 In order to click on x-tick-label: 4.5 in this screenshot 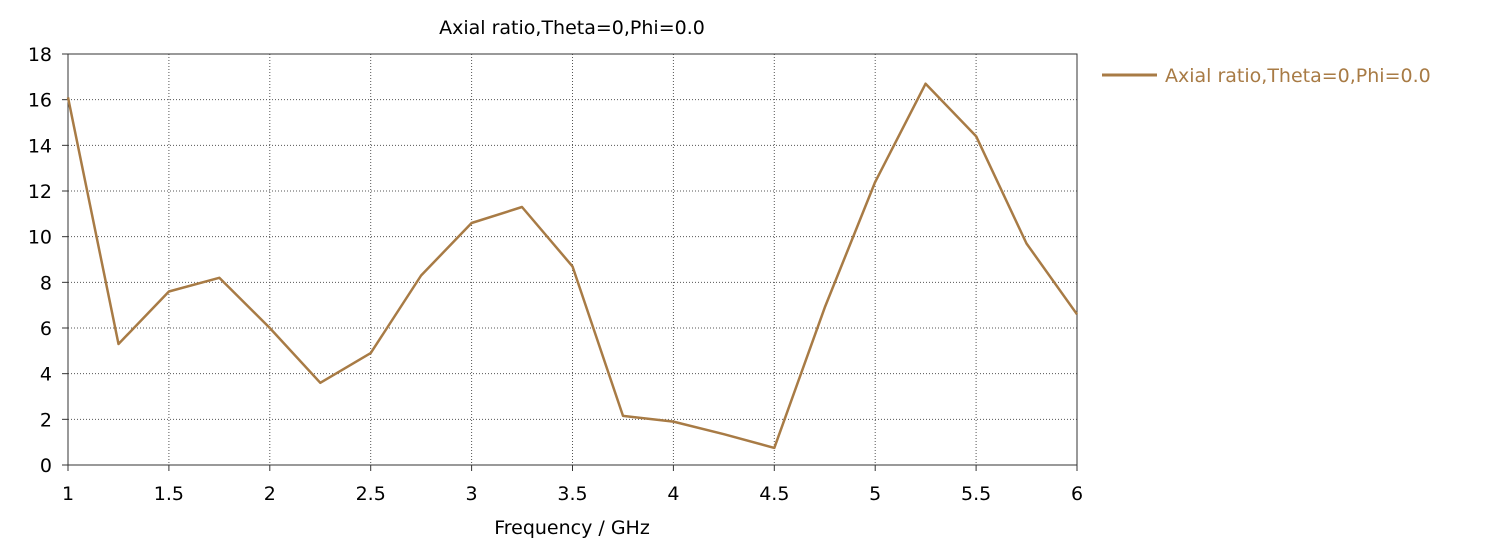, I will do `click(774, 494)`.